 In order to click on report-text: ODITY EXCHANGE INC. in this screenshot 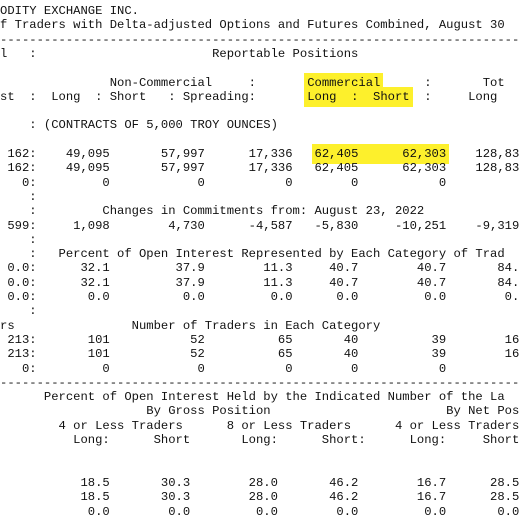, I will do `click(69, 11)`.